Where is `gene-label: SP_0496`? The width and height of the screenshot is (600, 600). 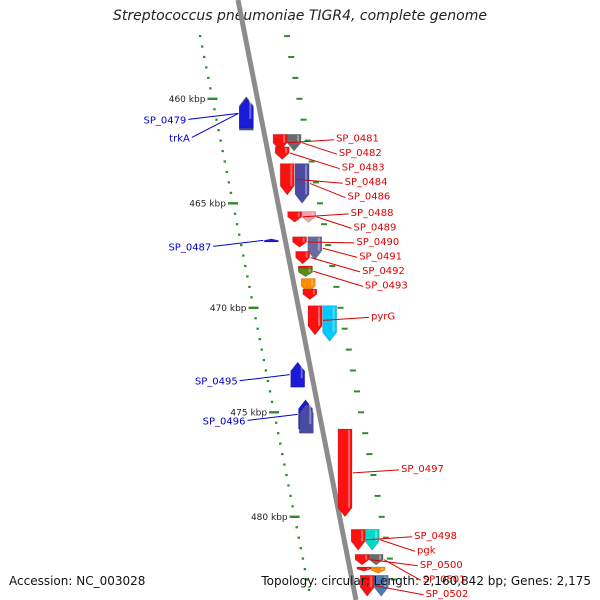 gene-label: SP_0496 is located at coordinates (224, 421).